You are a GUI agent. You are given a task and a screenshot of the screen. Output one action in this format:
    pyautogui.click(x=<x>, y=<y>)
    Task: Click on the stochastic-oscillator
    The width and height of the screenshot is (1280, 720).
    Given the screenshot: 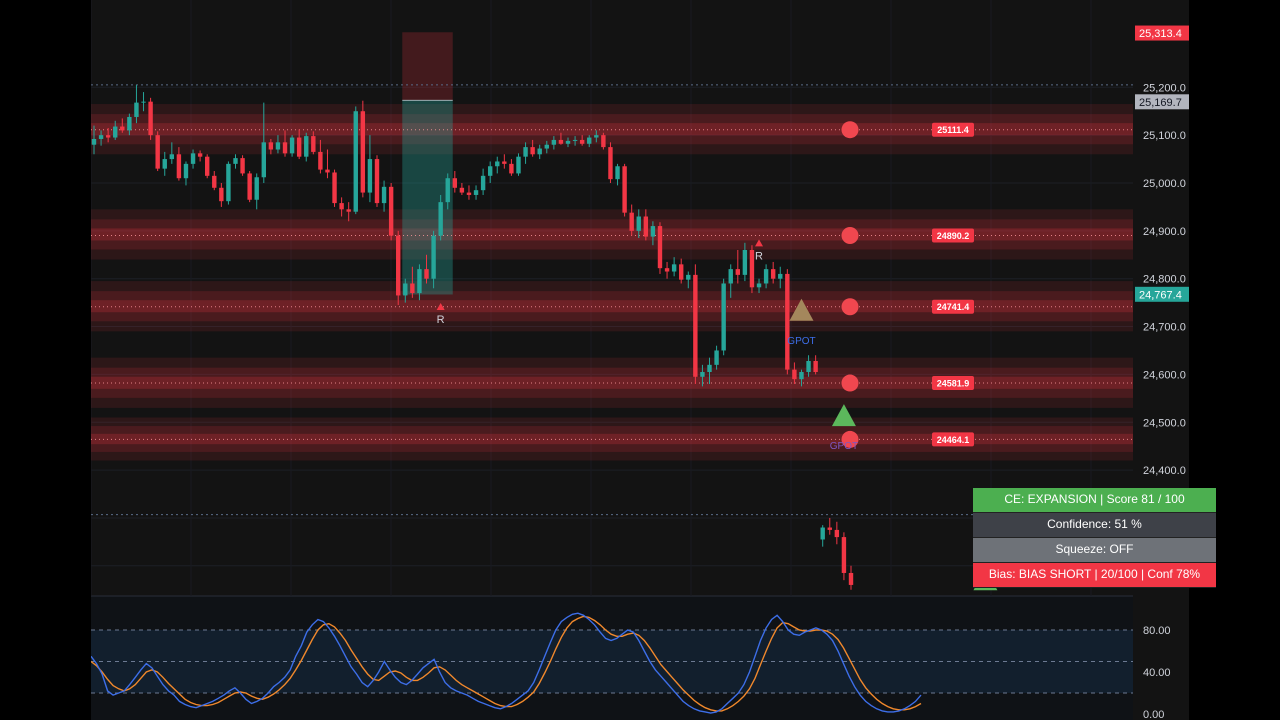 What is the action you would take?
    pyautogui.click(x=612, y=663)
    